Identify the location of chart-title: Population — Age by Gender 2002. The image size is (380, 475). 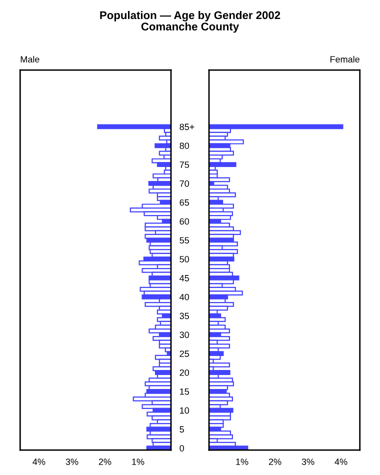
(190, 16).